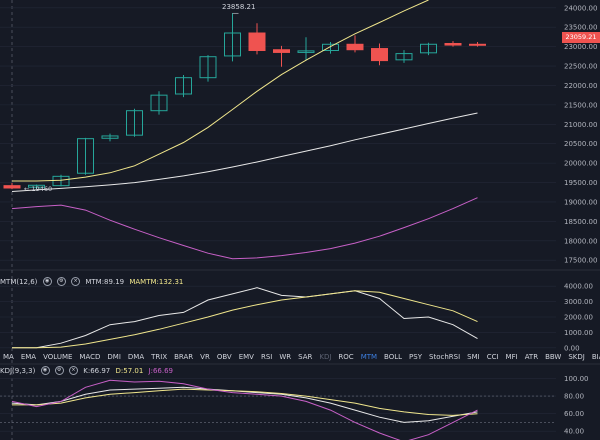  Describe the element at coordinates (160, 370) in the screenshot. I see `kdj-j-value: J:66.69` at that location.